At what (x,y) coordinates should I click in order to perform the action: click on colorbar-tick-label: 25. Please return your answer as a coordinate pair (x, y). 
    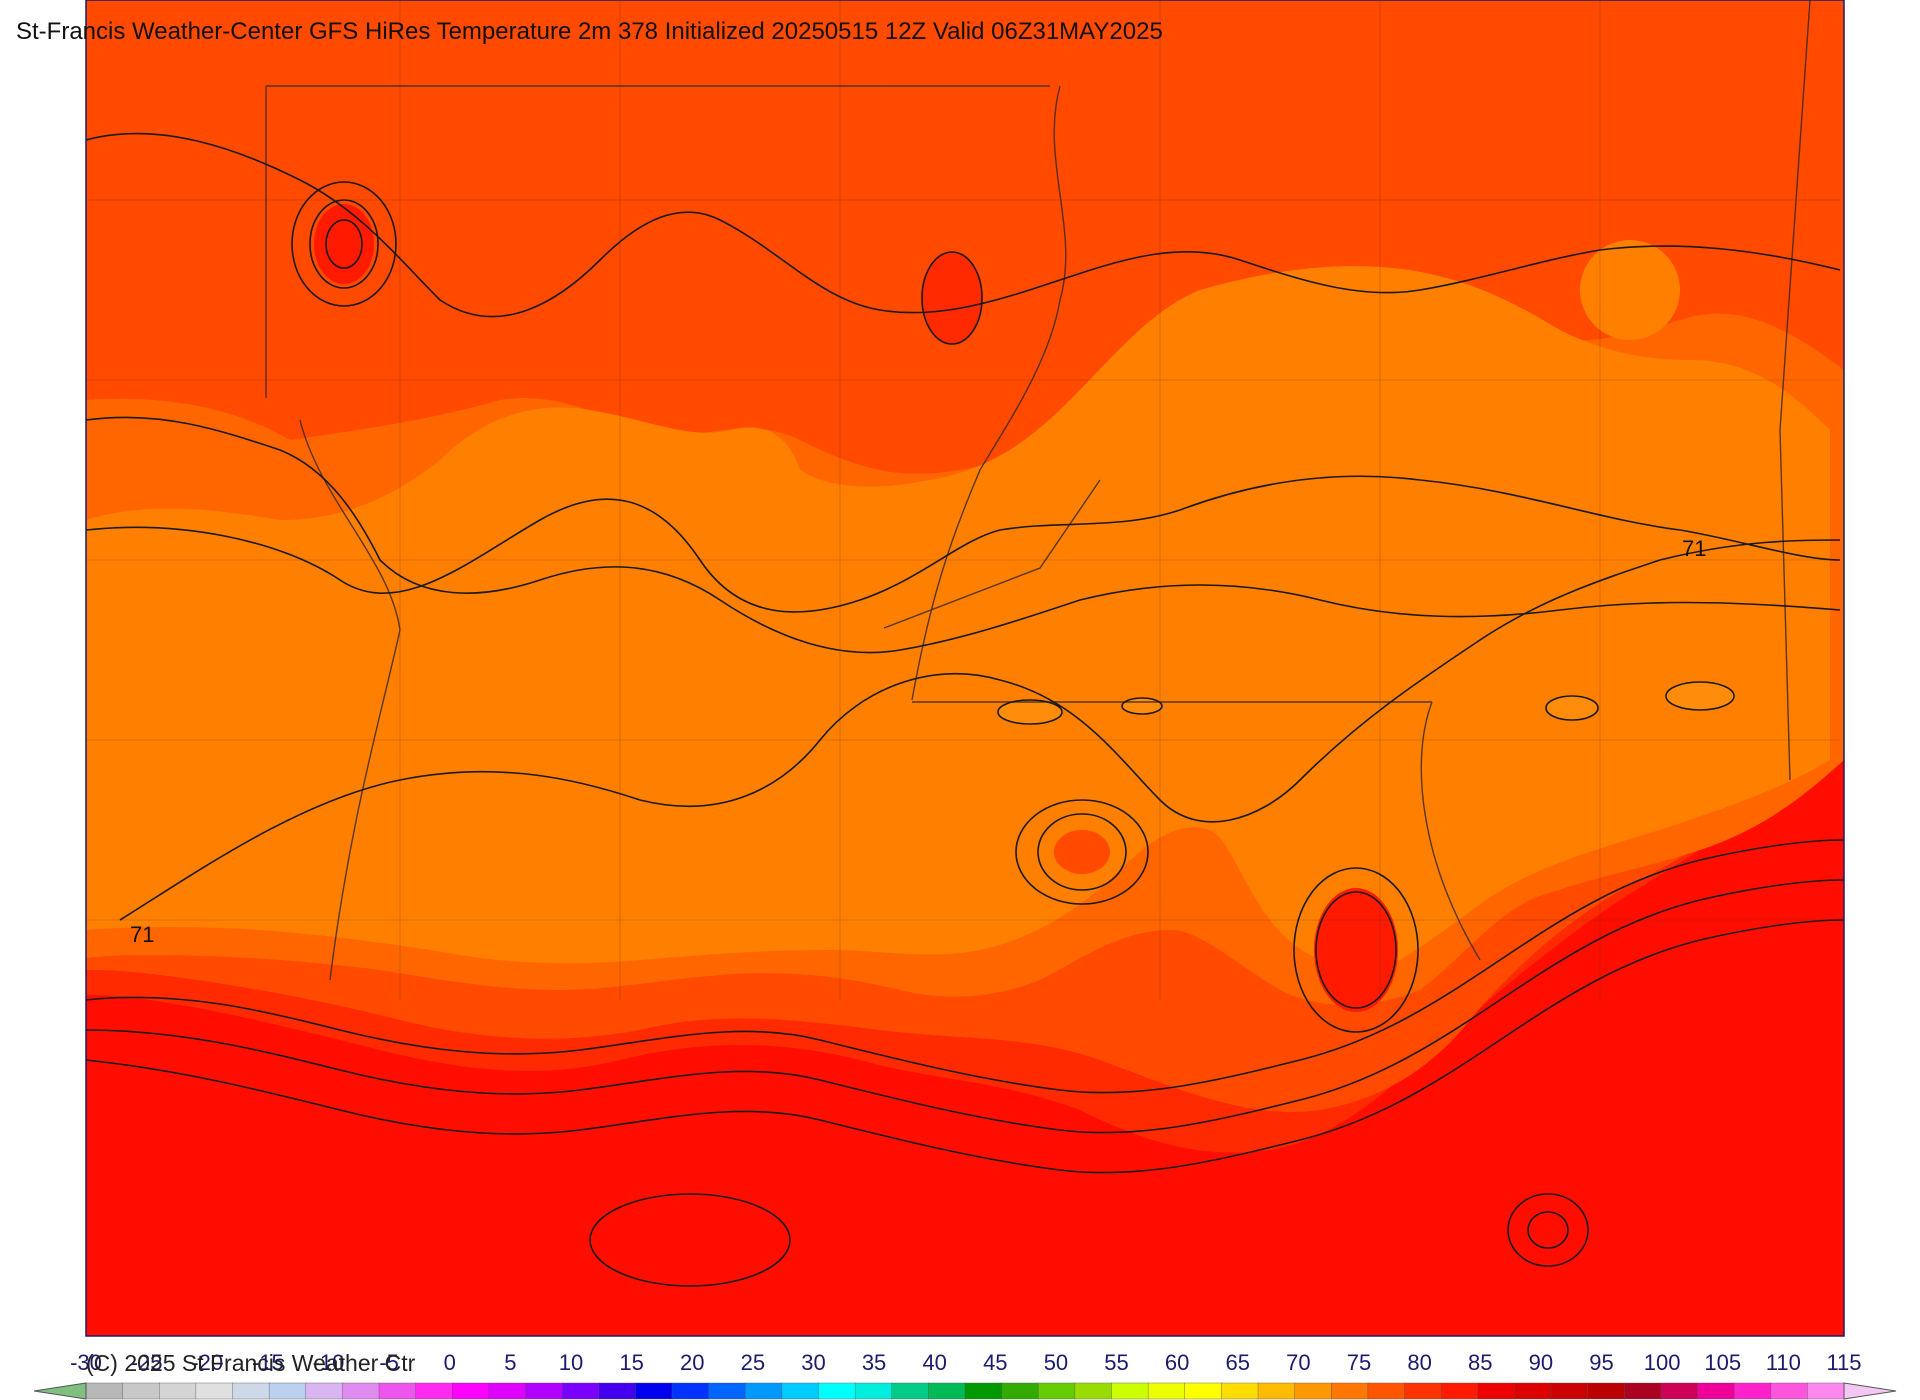
    Looking at the image, I should click on (753, 1362).